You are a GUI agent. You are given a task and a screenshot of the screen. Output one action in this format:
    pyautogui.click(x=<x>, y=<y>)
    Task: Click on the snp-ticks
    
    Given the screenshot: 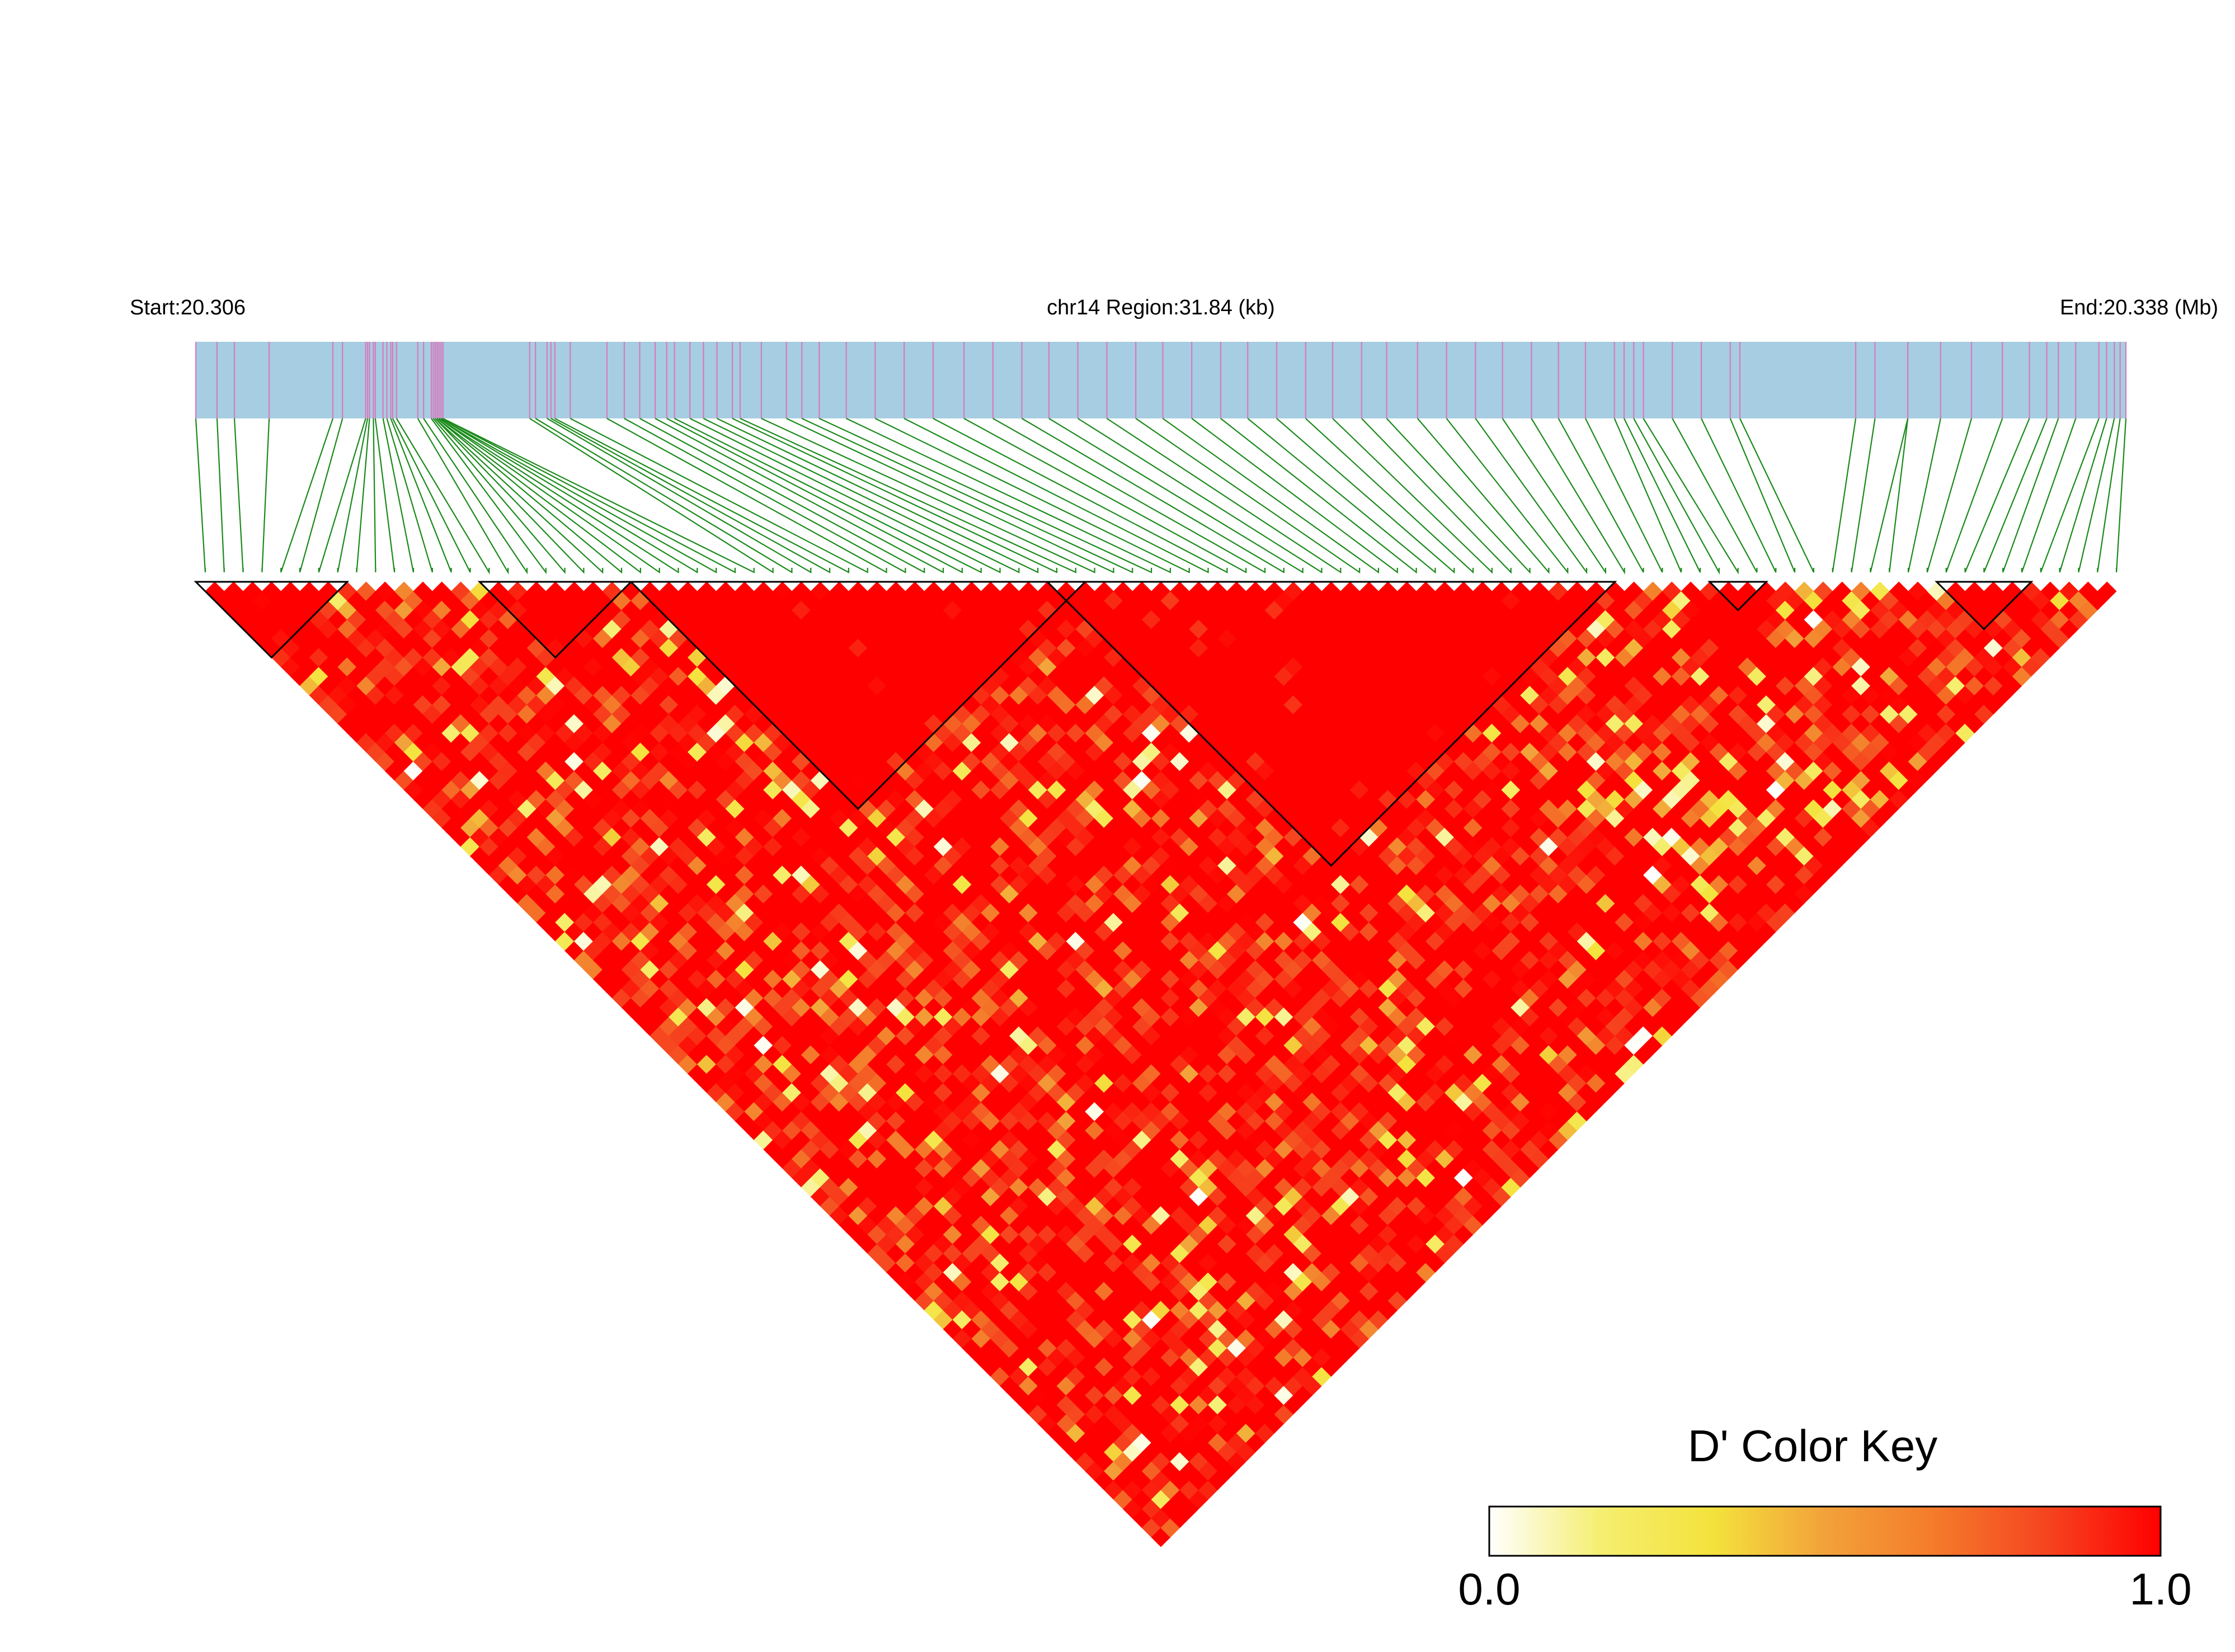 What is the action you would take?
    pyautogui.click(x=1161, y=380)
    